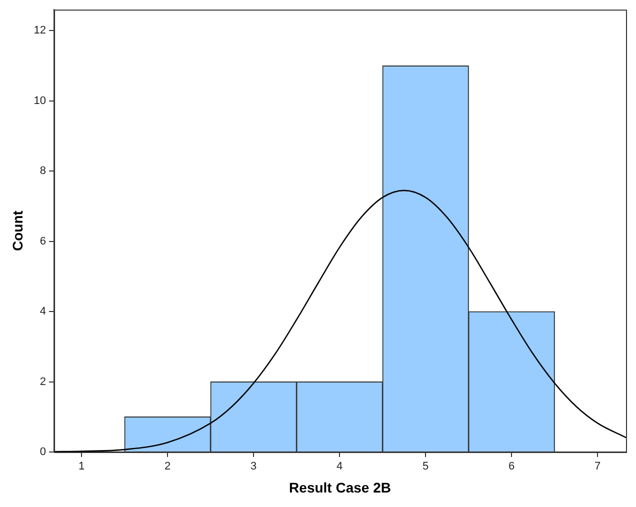  What do you see at coordinates (339, 466) in the screenshot?
I see `x-tick-label: 4` at bounding box center [339, 466].